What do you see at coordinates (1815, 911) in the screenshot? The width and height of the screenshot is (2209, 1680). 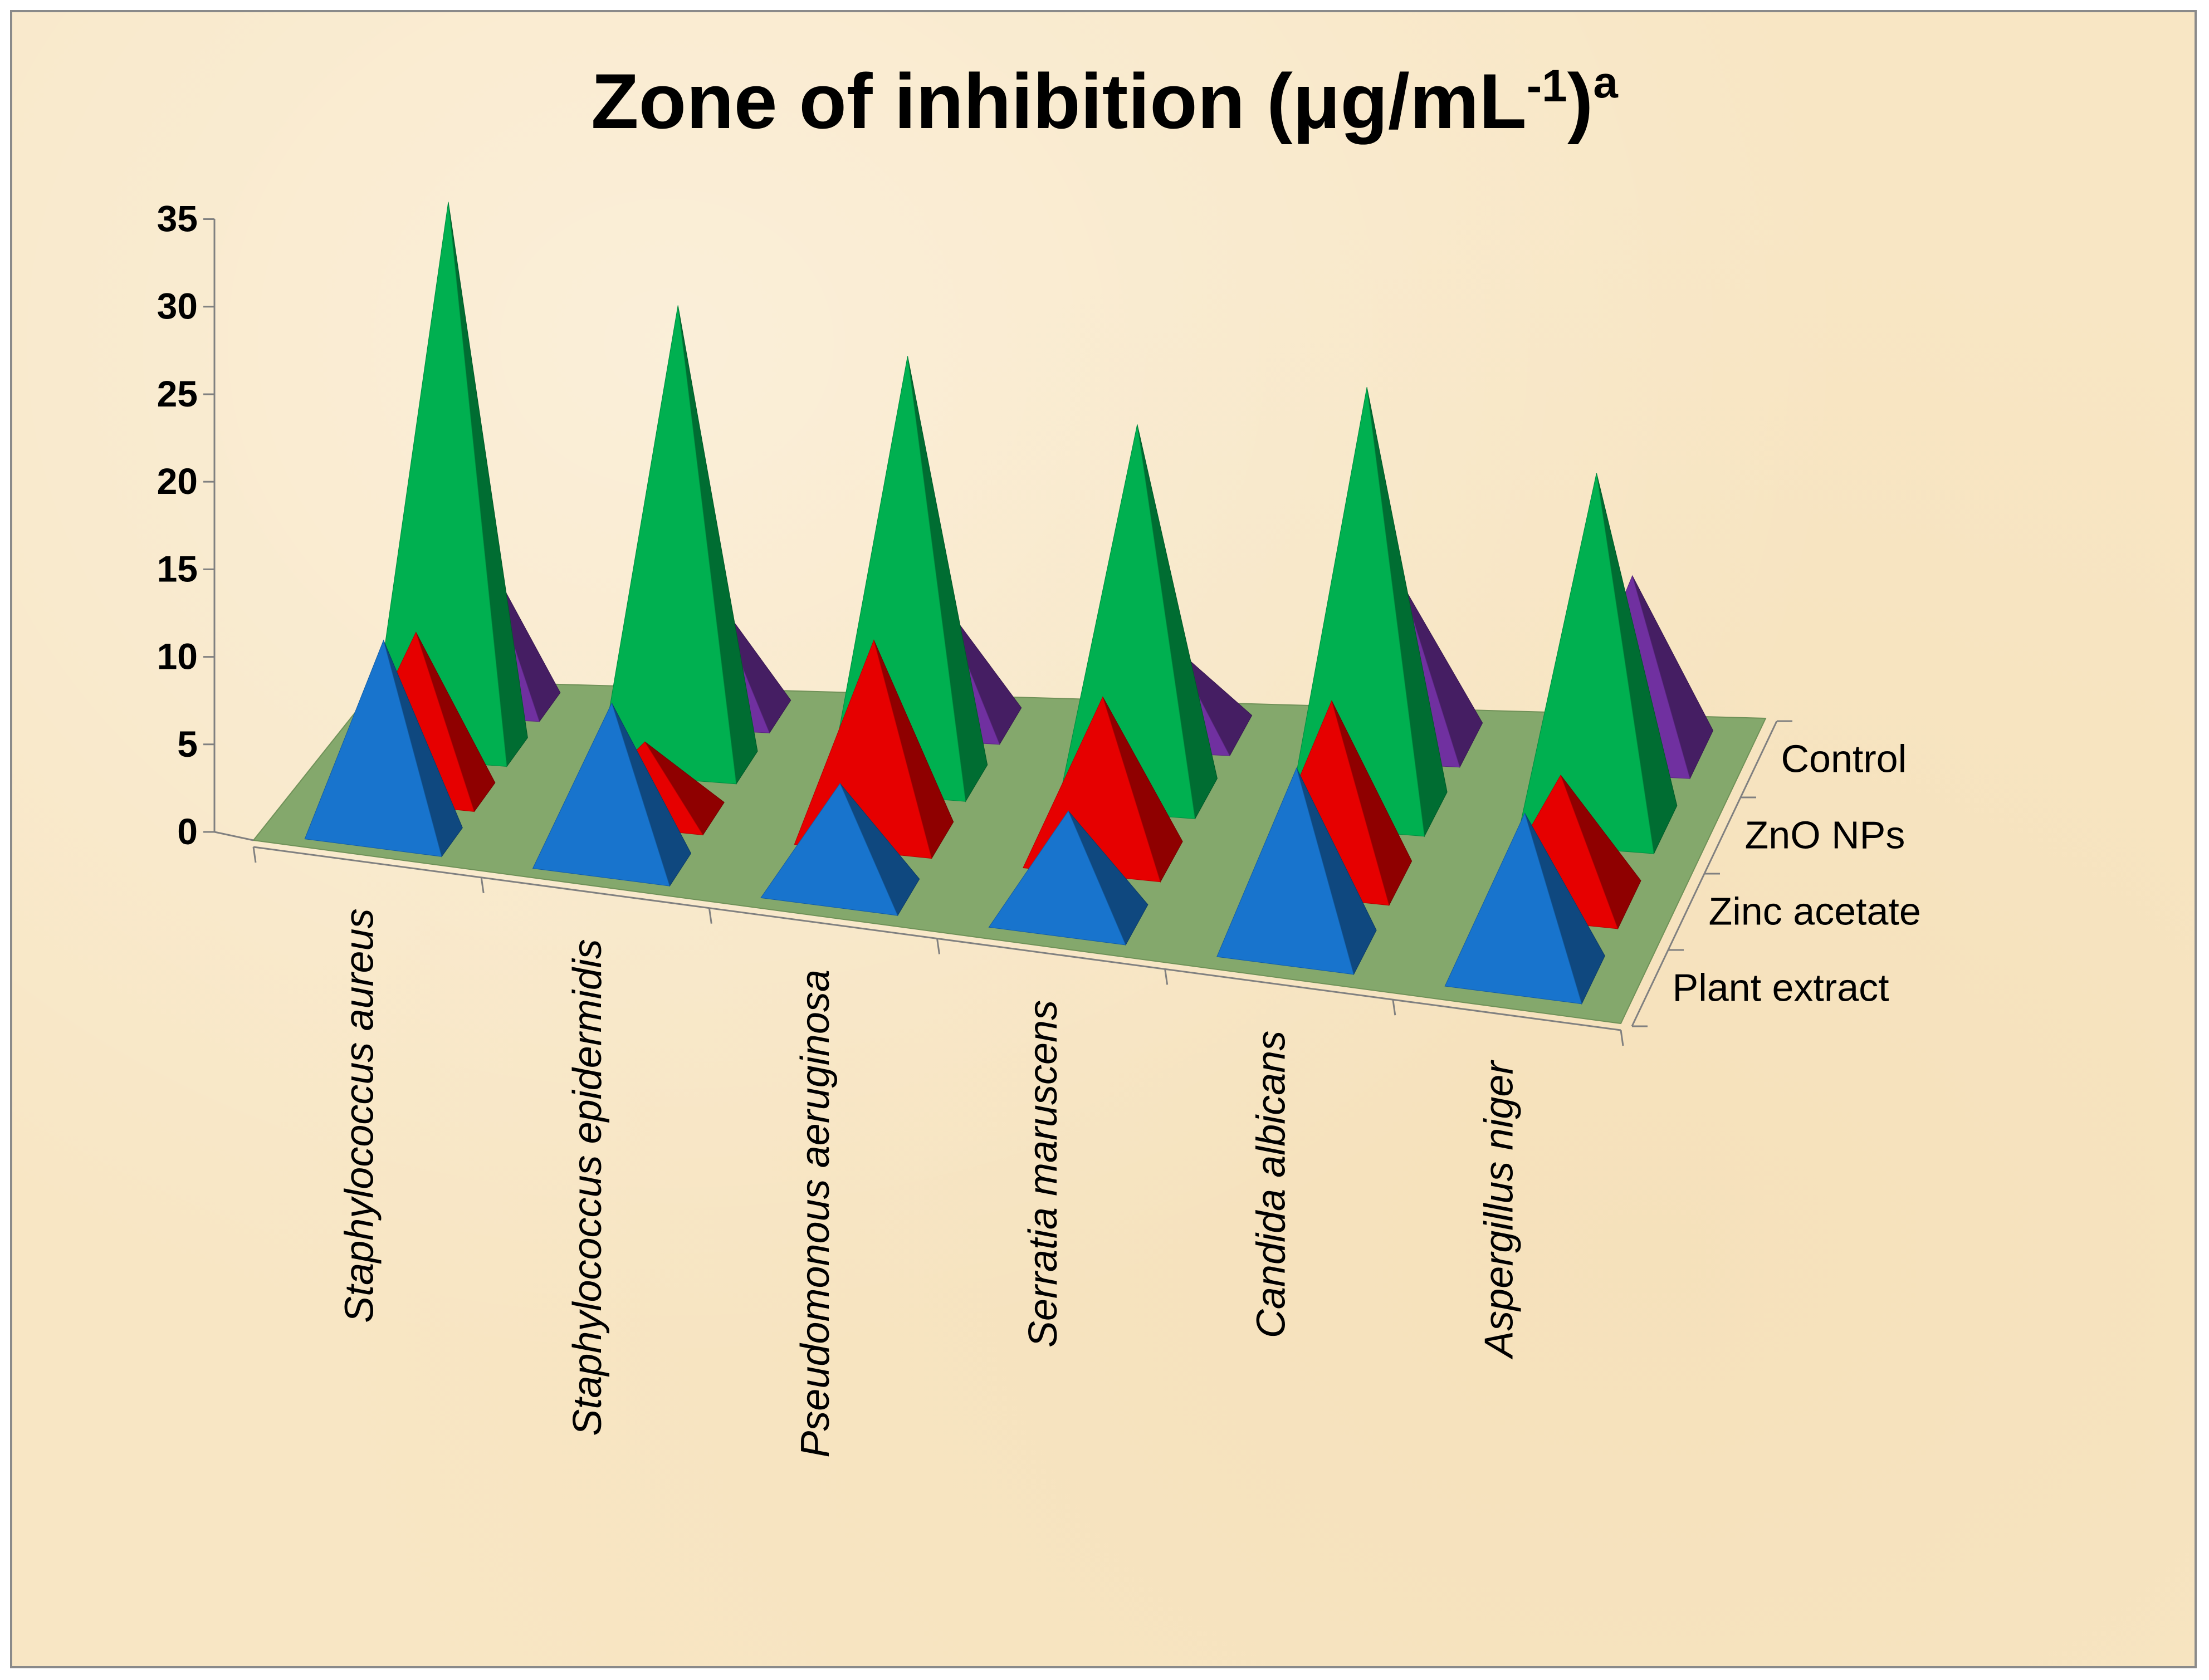 I see `series-label: Zinc acetate` at bounding box center [1815, 911].